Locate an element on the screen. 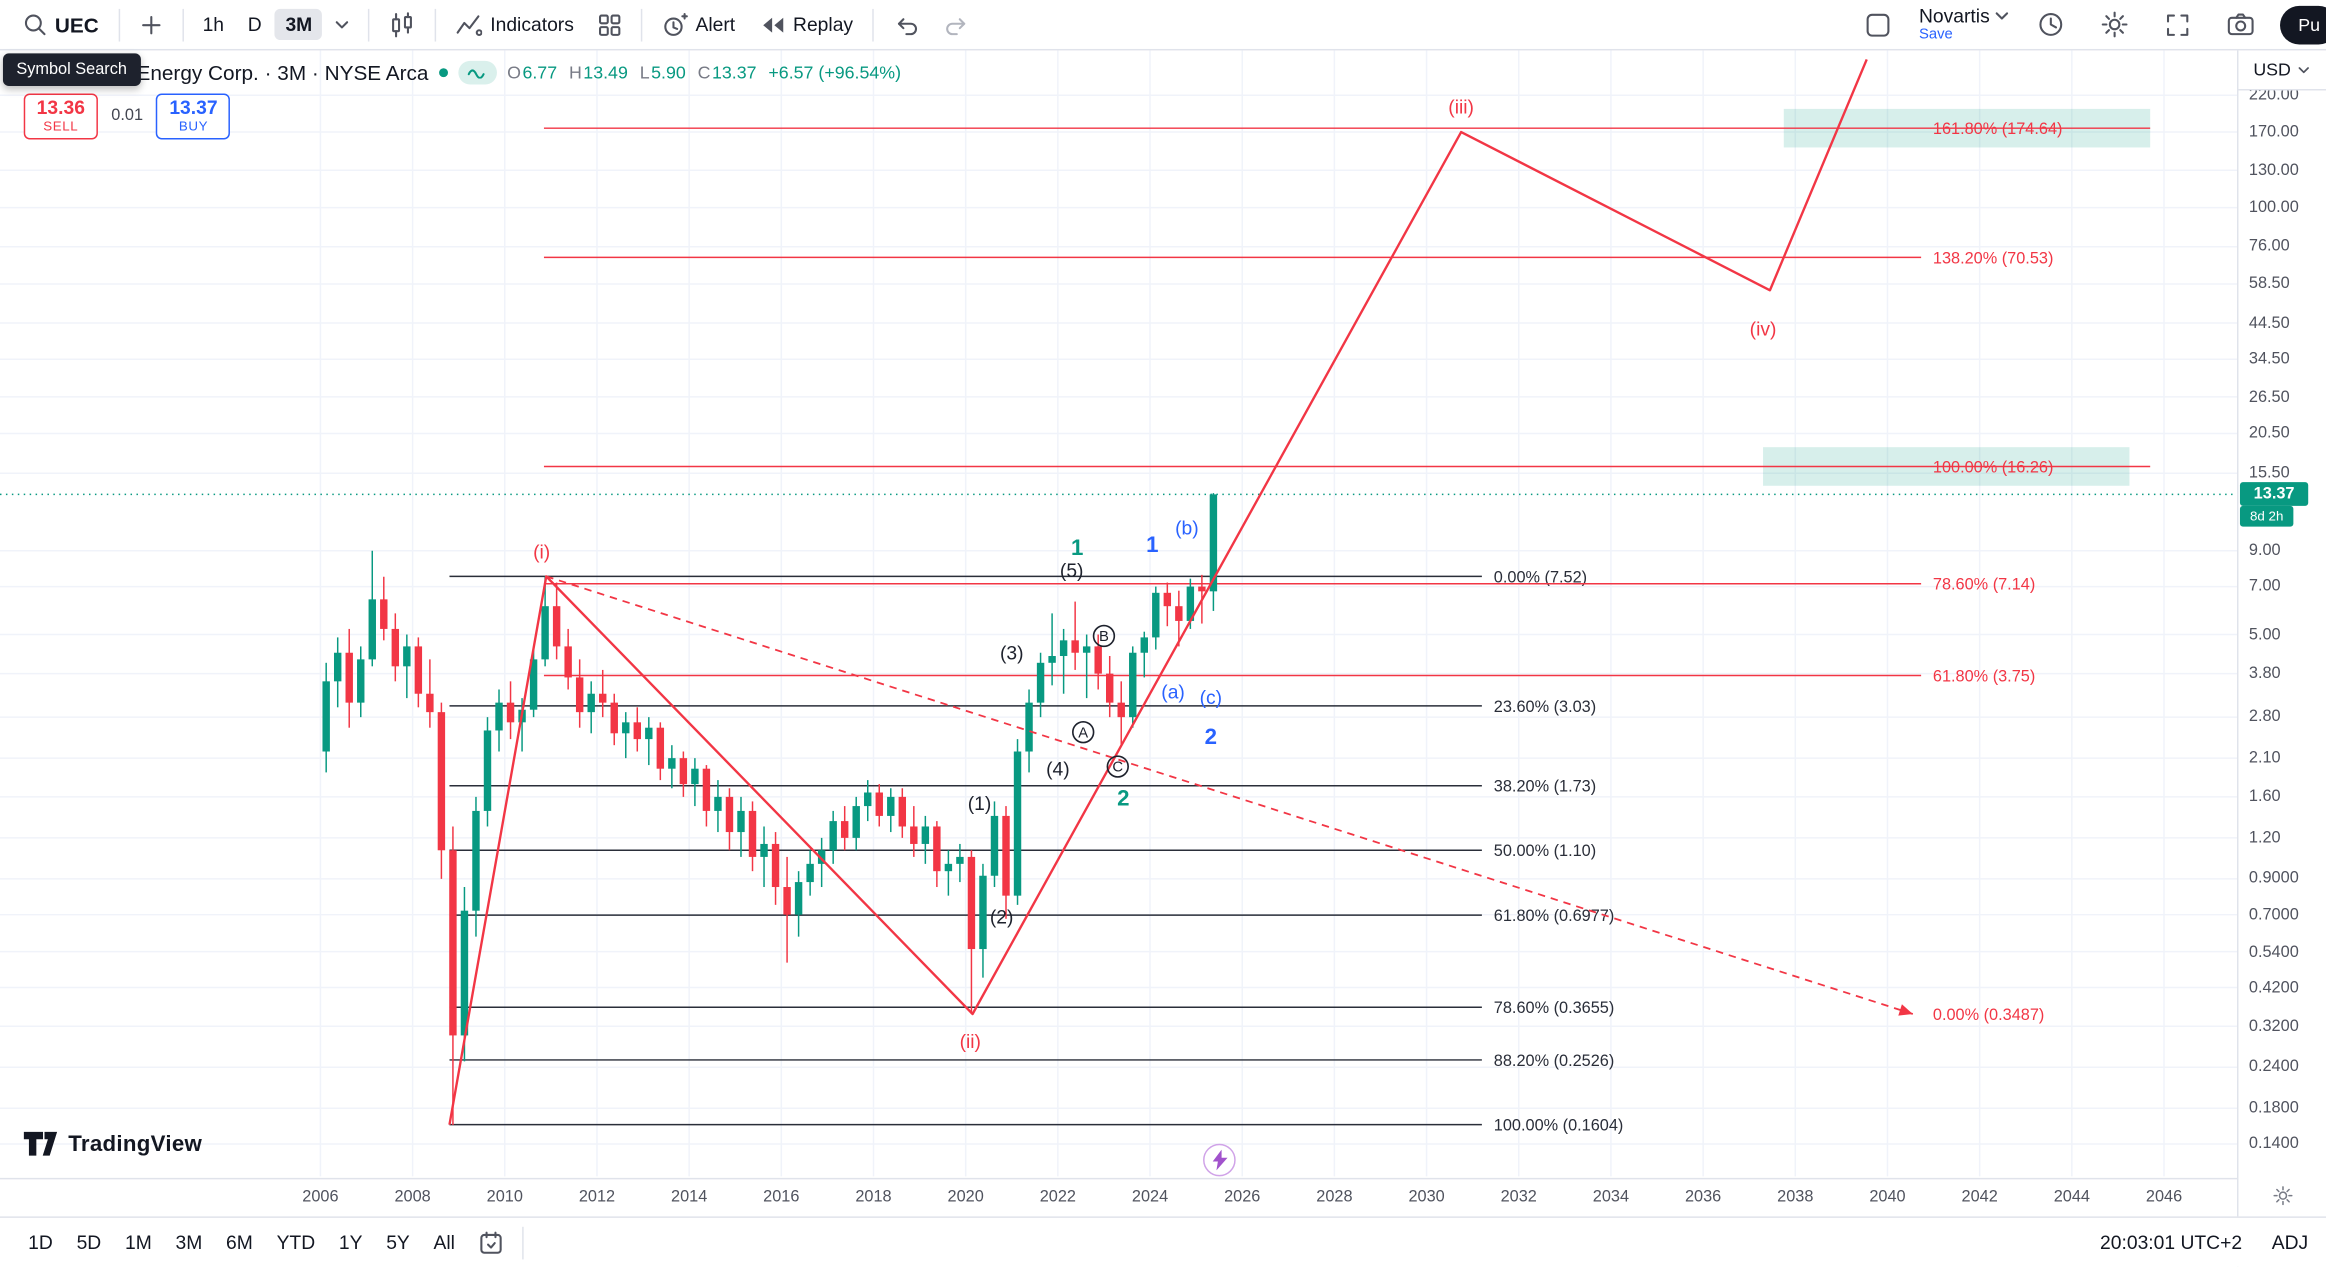 This screenshot has width=2326, height=1267. svg-text: (b) is located at coordinates (1187, 529).